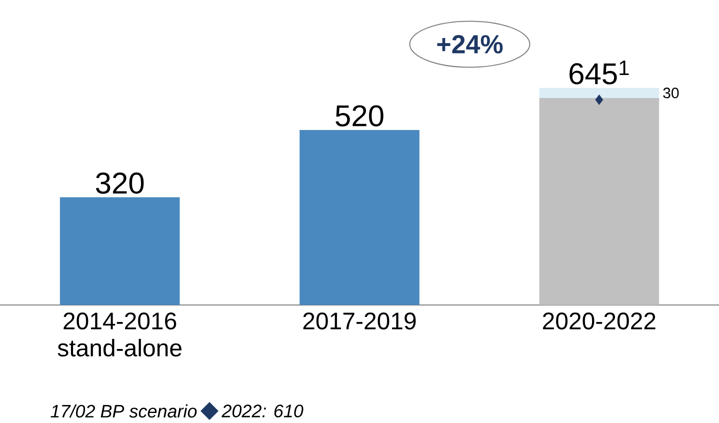 The height and width of the screenshot is (423, 719). I want to click on annotation: +24%, so click(470, 44).